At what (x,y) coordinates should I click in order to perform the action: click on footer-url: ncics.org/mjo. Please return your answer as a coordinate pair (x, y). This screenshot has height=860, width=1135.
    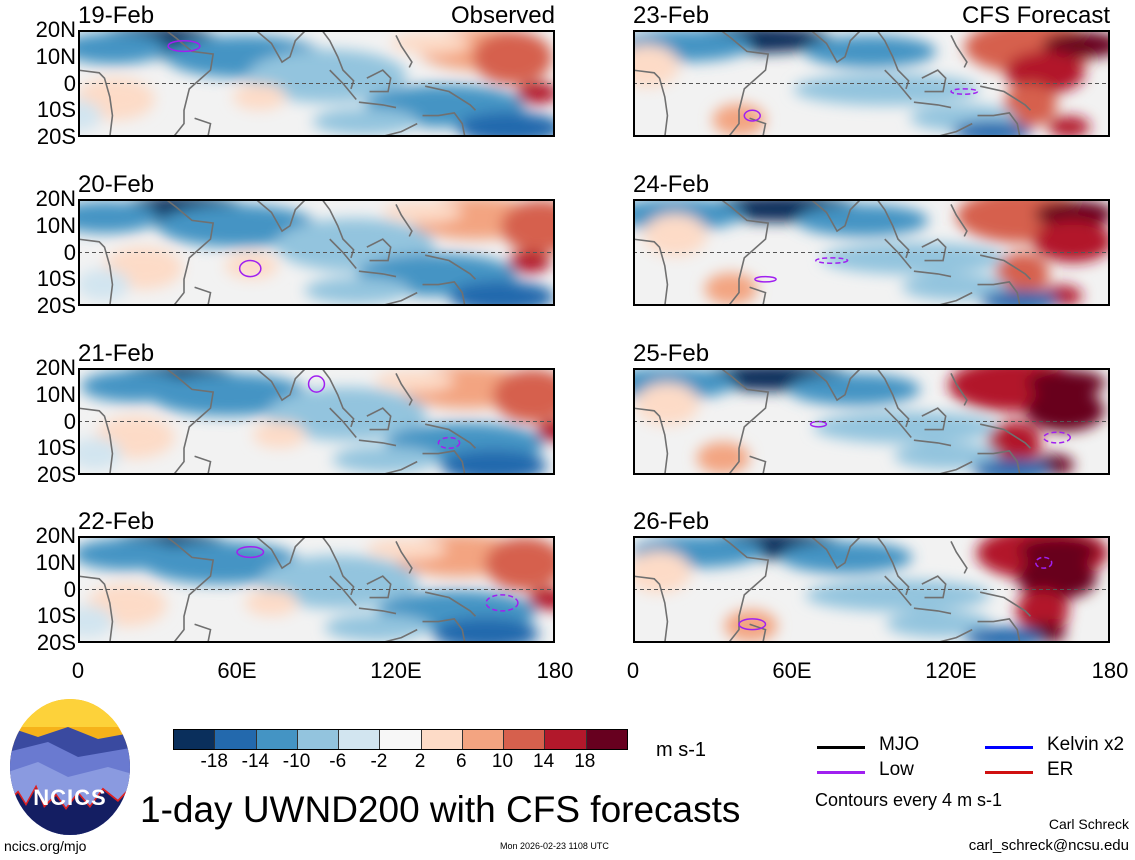
    Looking at the image, I should click on (45, 846).